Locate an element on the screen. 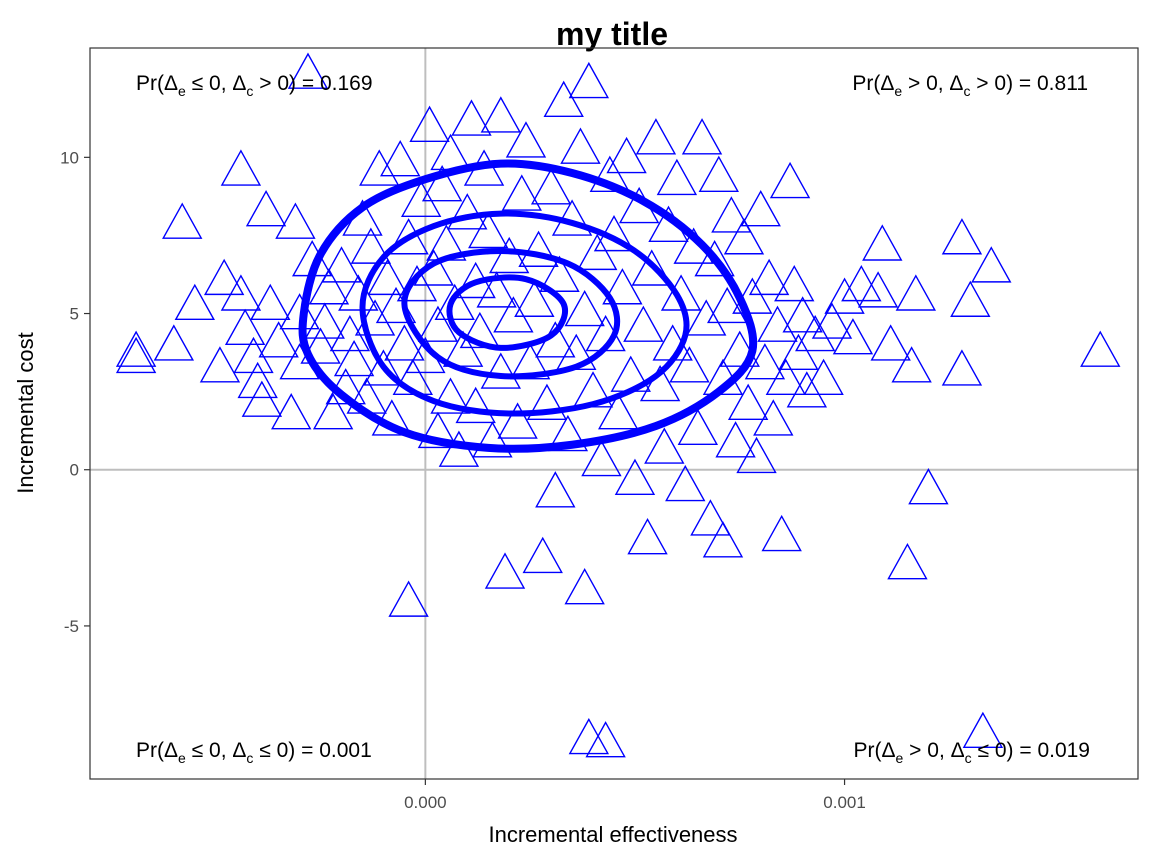  y-axis: -5 0 5 10 is located at coordinates (75, 392).